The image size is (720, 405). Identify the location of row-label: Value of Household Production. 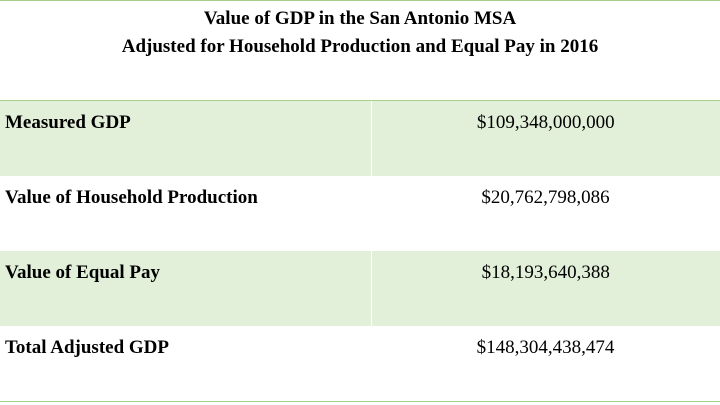
(131, 197).